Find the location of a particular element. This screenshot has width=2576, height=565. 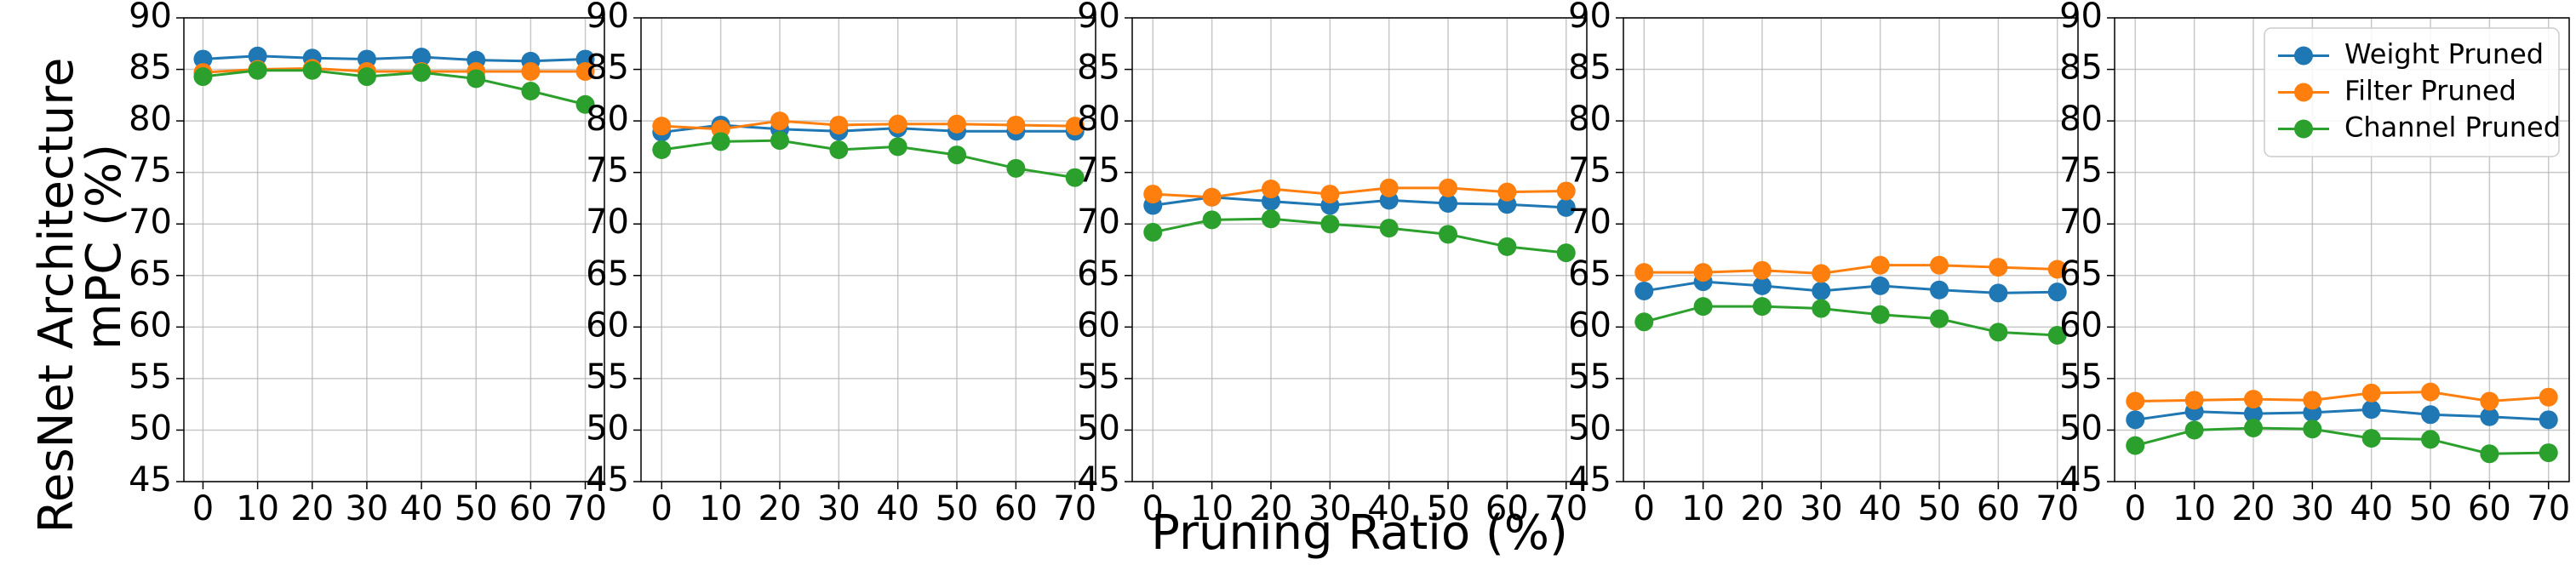

legend-box is located at coordinates (2412, 92).